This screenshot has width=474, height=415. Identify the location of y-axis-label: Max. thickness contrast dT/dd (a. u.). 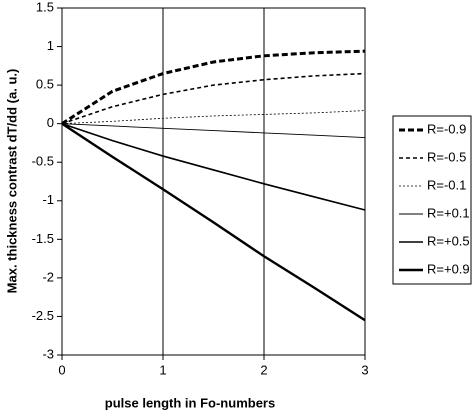
(11, 181).